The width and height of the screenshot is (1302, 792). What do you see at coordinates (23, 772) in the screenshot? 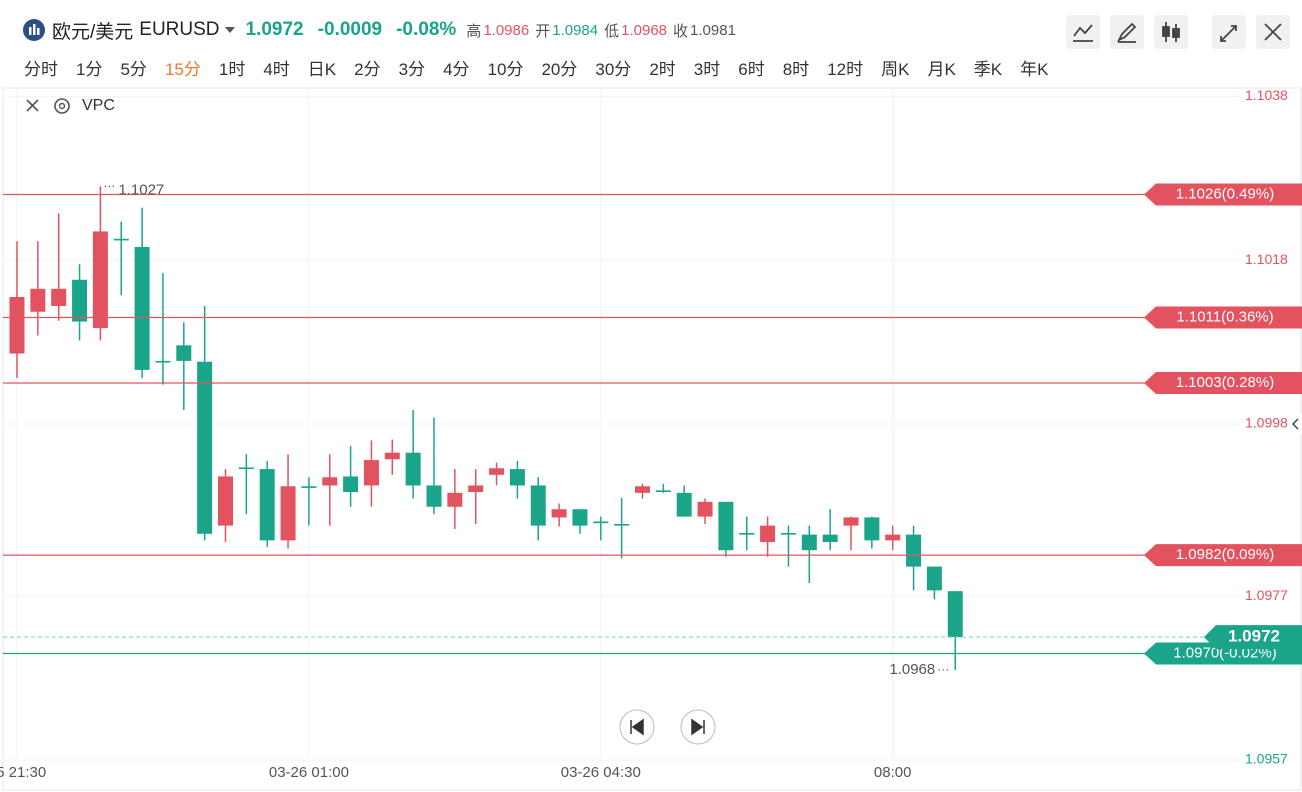
I see `x-tick-label: 25 21:30` at bounding box center [23, 772].